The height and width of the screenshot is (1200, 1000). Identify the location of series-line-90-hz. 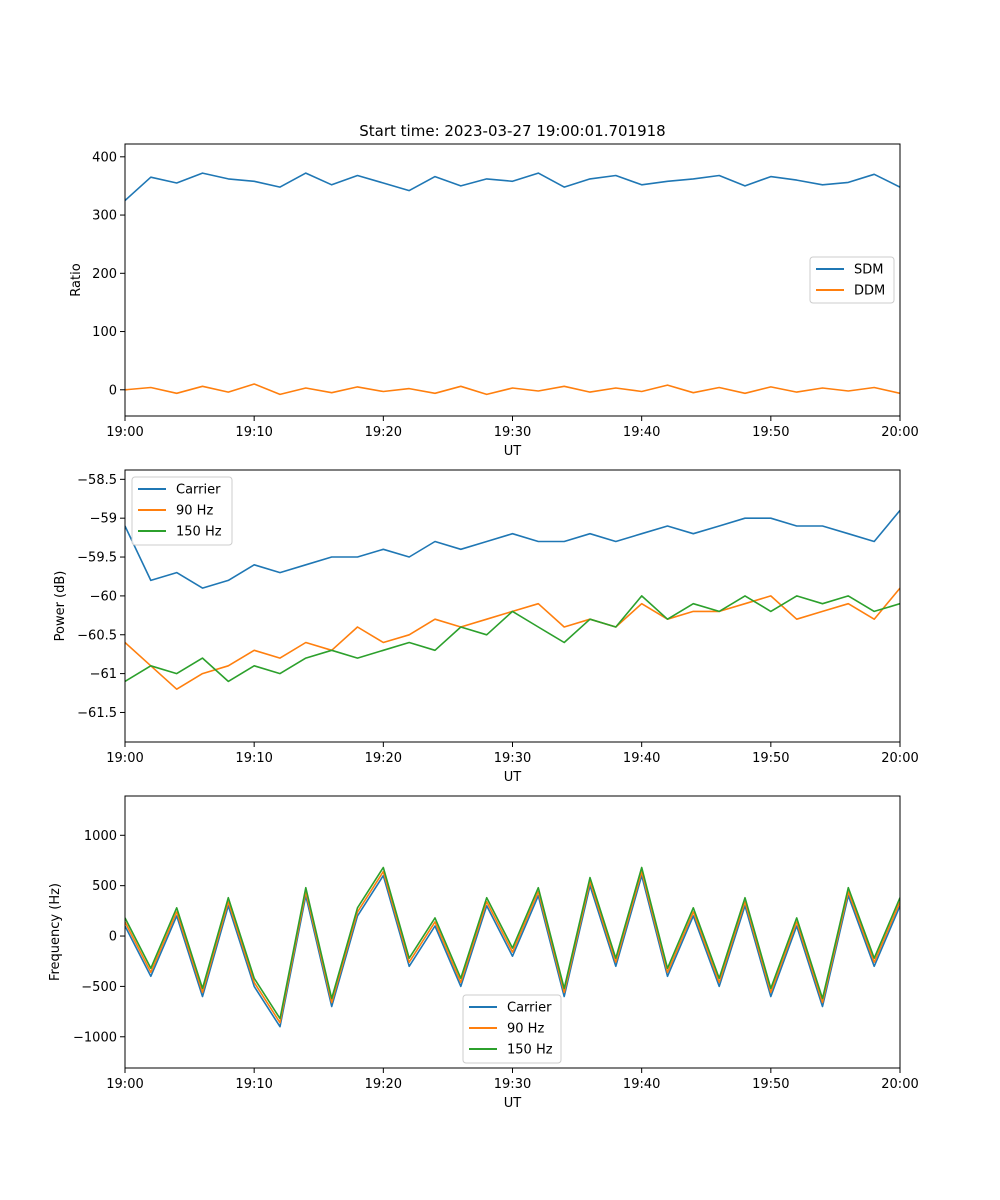
(512, 947).